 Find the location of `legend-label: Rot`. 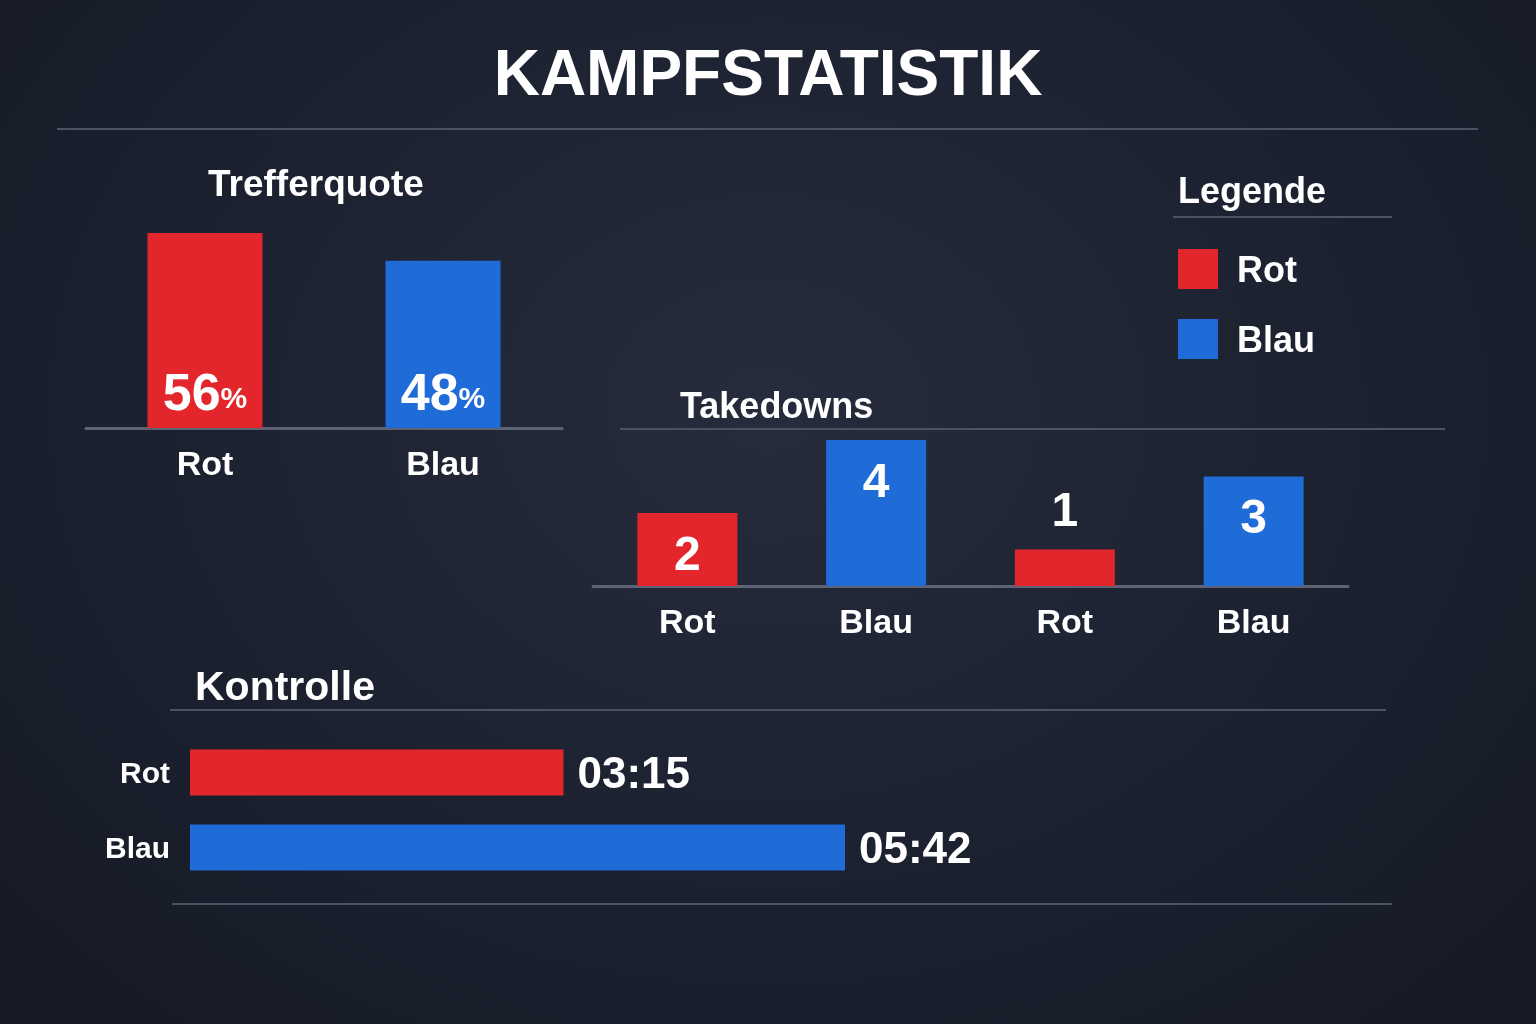

legend-label: Rot is located at coordinates (1267, 269).